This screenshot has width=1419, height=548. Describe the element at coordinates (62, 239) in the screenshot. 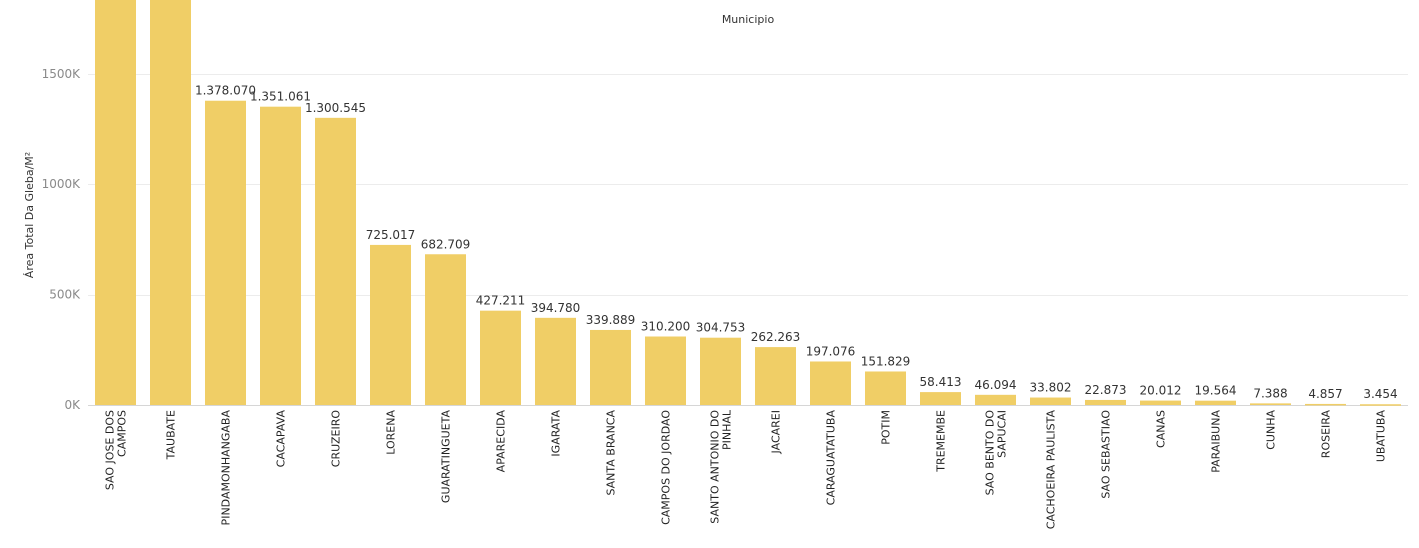

I see `y-axis-ticks: 0K500K1000K1500K2000K2500K3000K` at that location.